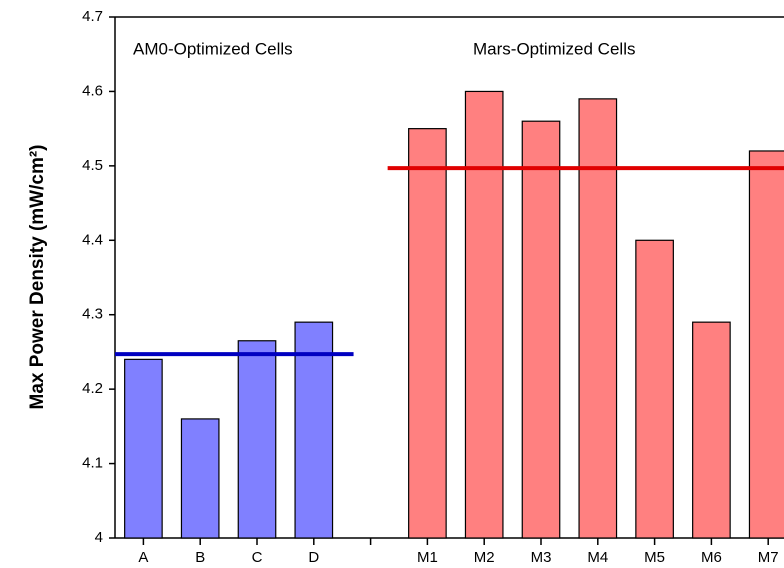 Image resolution: width=784 pixels, height=568 pixels. Describe the element at coordinates (213, 48) in the screenshot. I see `annotation: AM0-Optimized Cells` at that location.